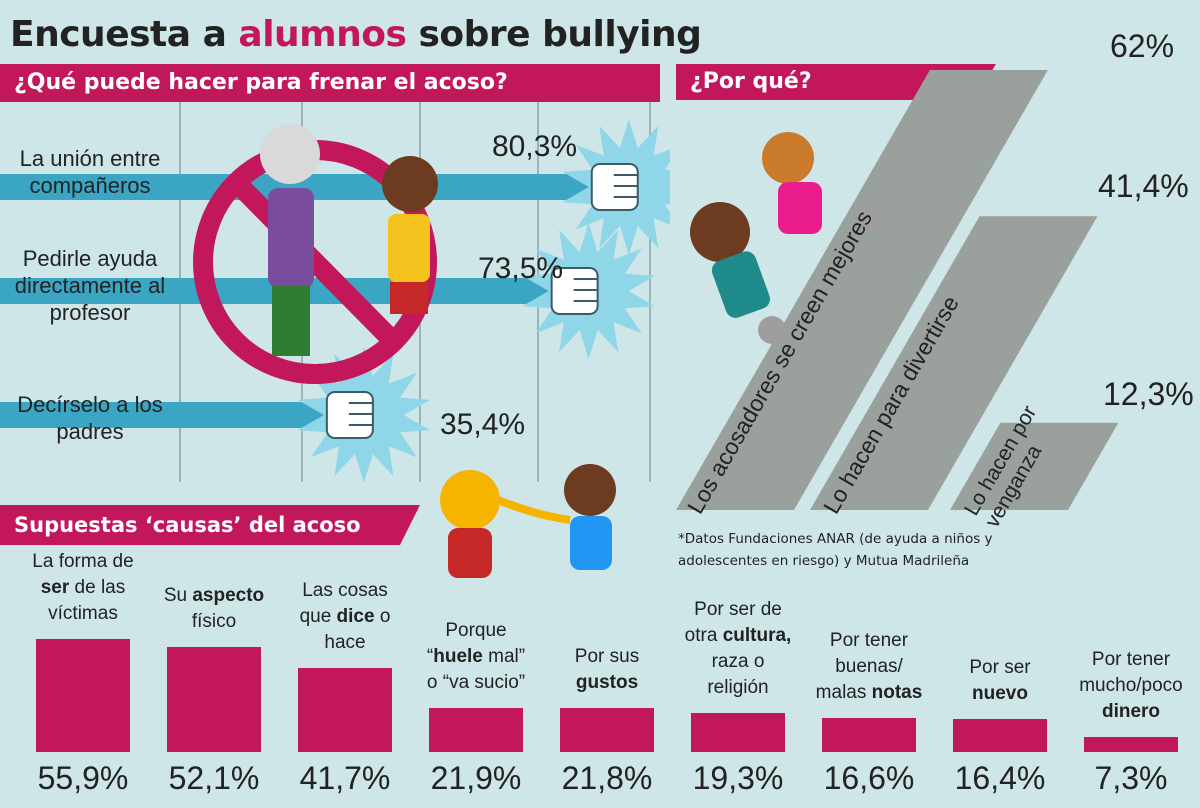 The height and width of the screenshot is (808, 1200). I want to click on freno-label-line: profesor, so click(90, 312).